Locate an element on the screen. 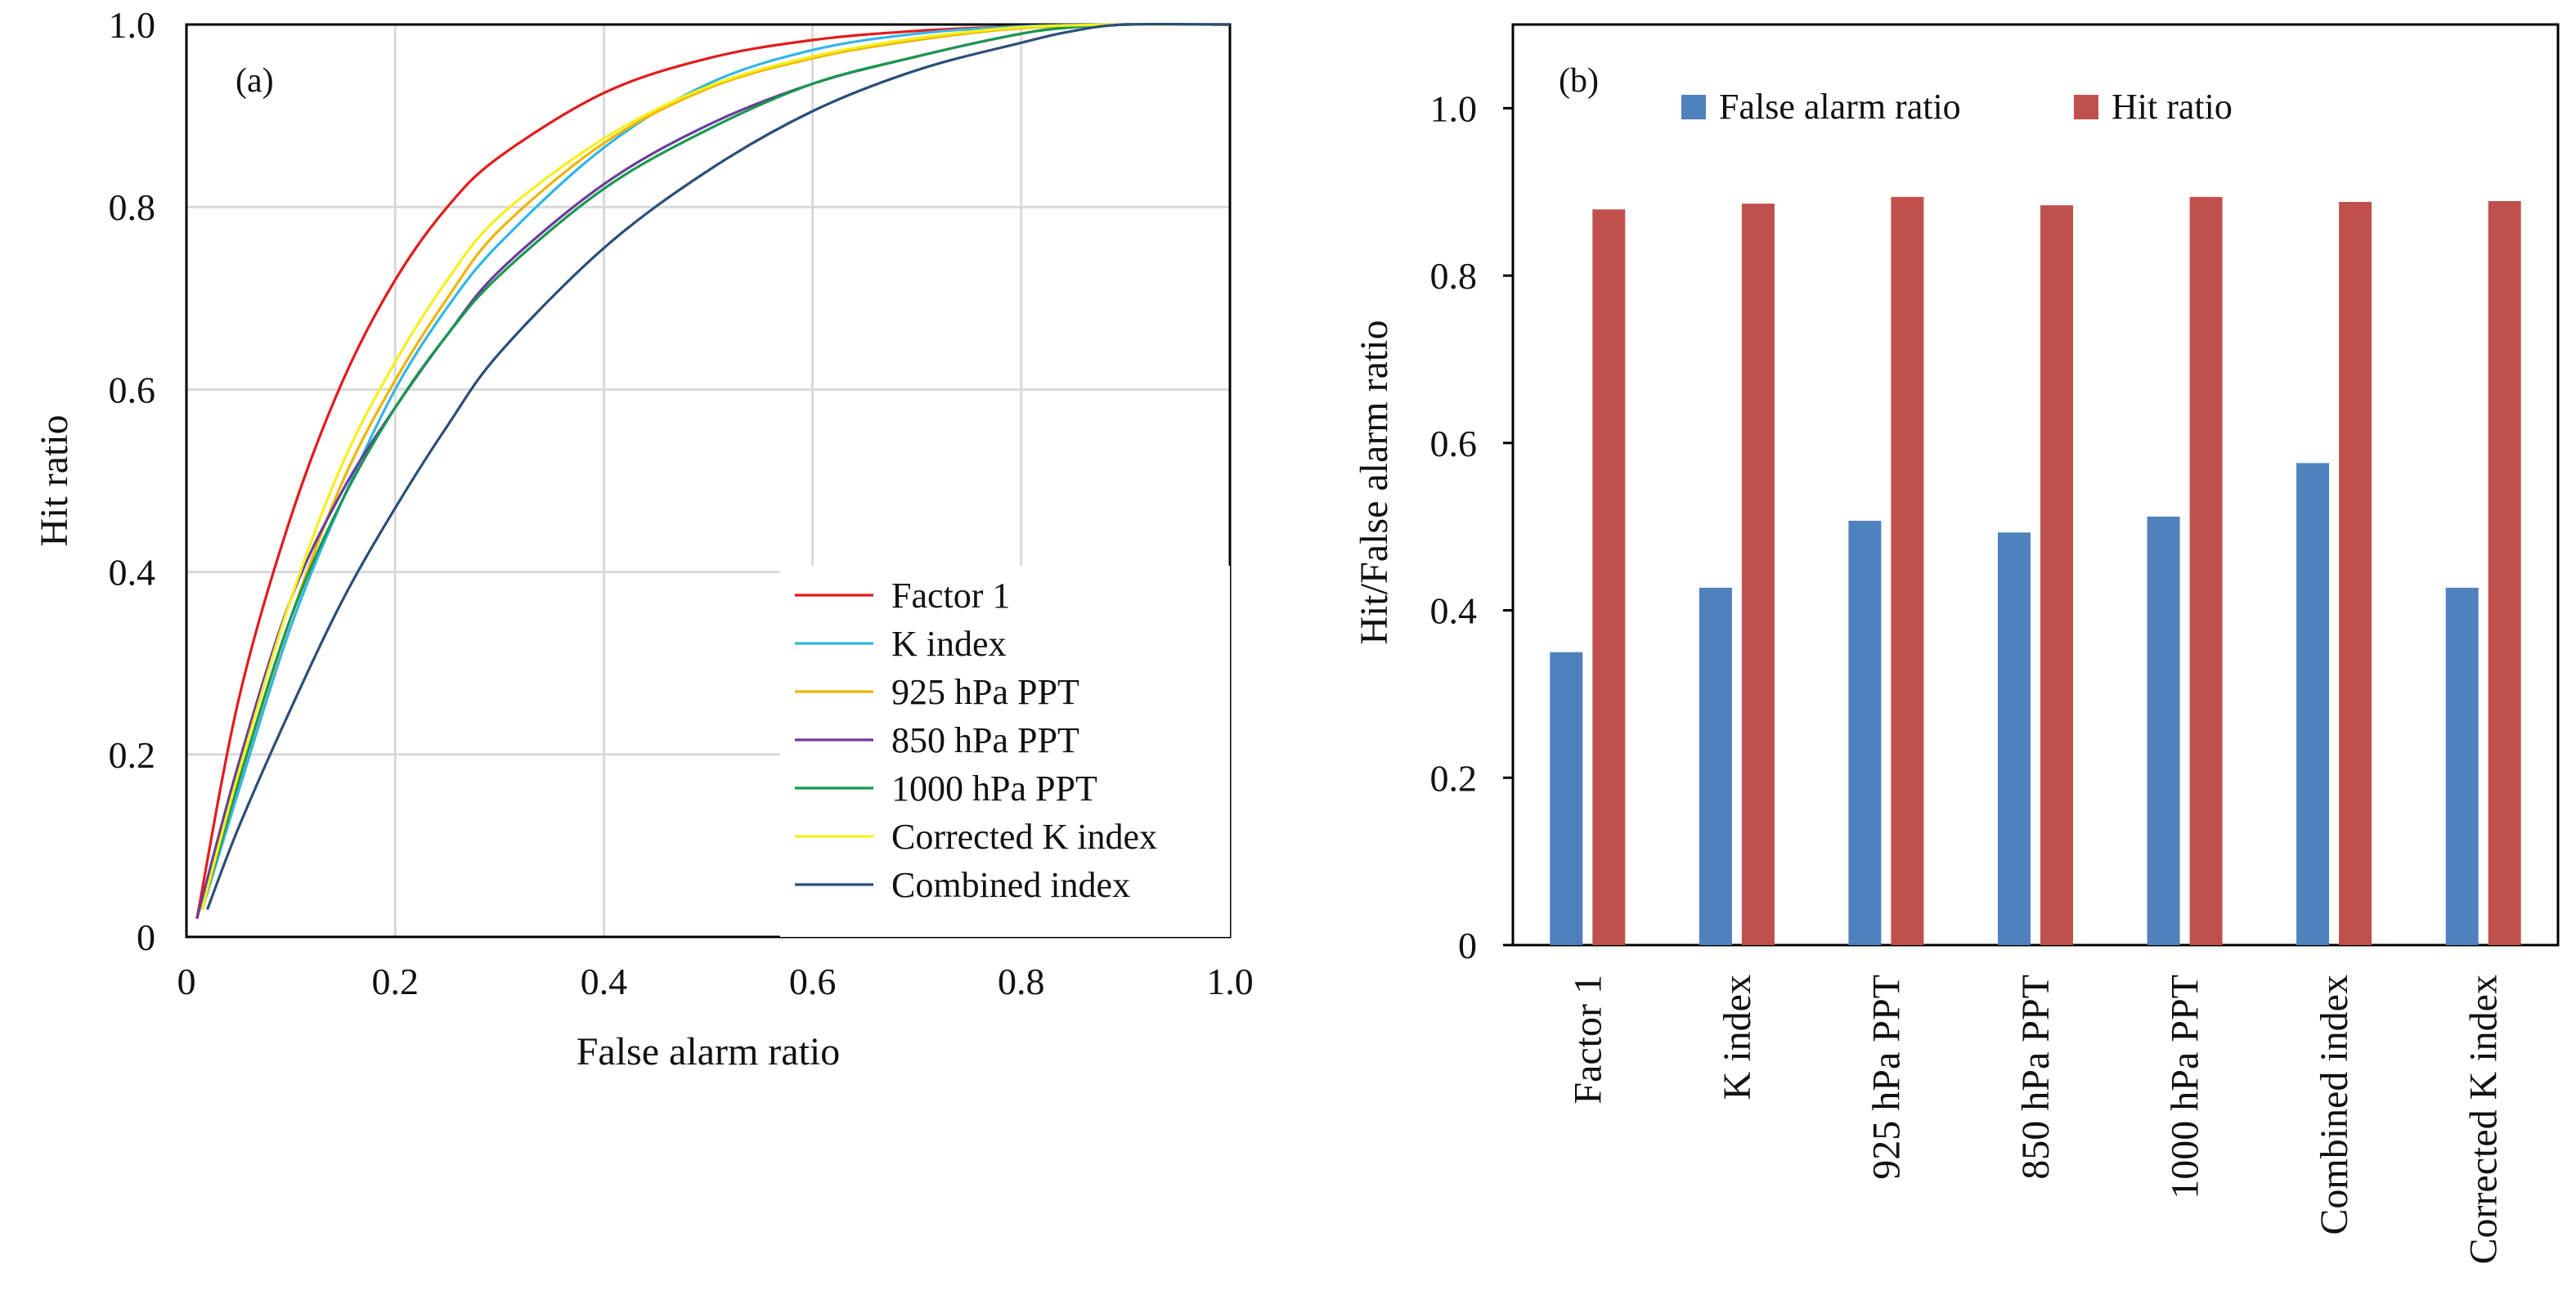 The height and width of the screenshot is (1295, 2576). bar-legend-swatch-false-alarm-ratio is located at coordinates (1693, 107).